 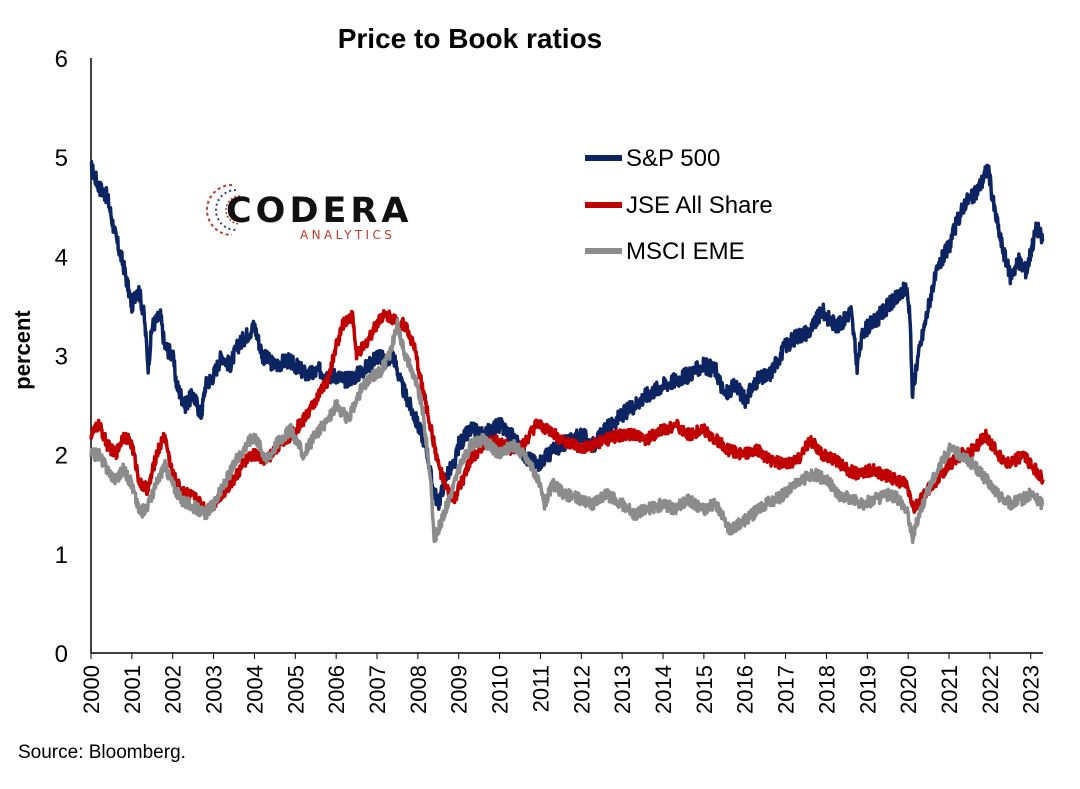 What do you see at coordinates (663, 689) in the screenshot?
I see `x-tick-label: 2014` at bounding box center [663, 689].